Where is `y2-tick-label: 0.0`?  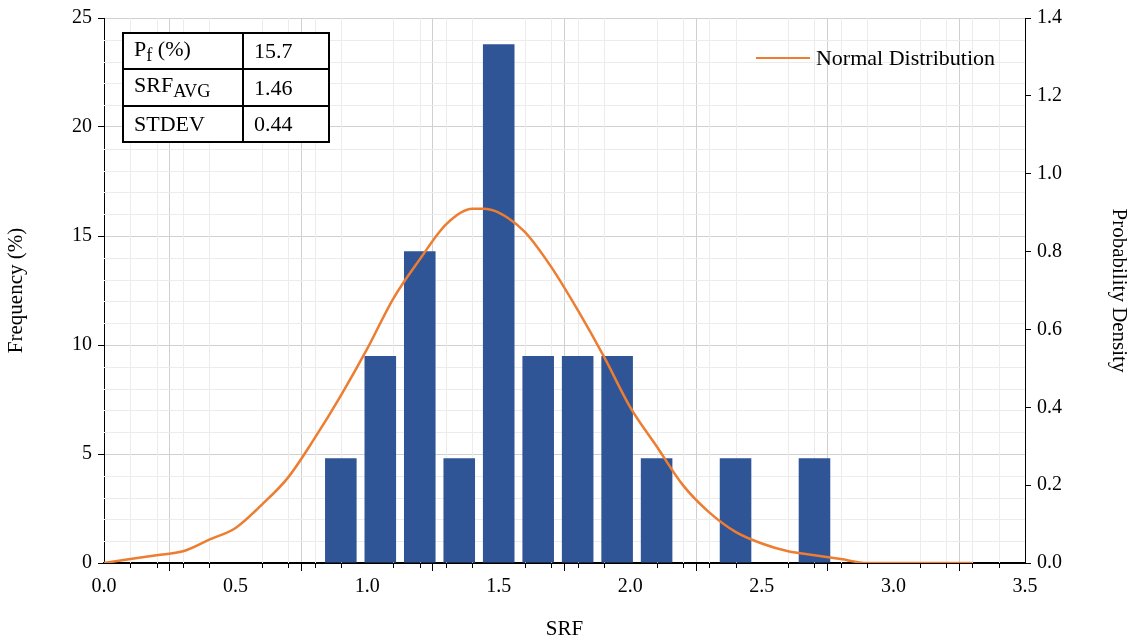
y2-tick-label: 0.0 is located at coordinates (1049, 561).